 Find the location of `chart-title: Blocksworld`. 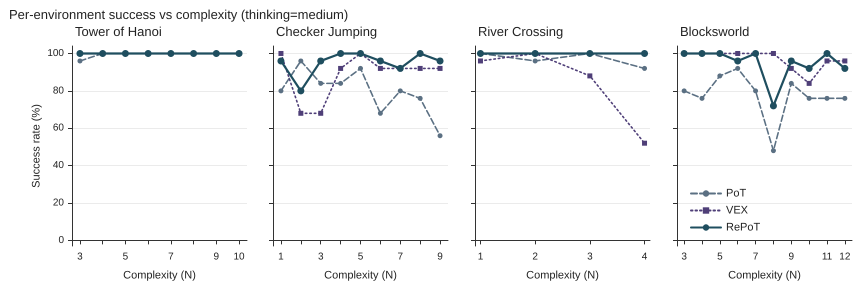

chart-title: Blocksworld is located at coordinates (715, 31).